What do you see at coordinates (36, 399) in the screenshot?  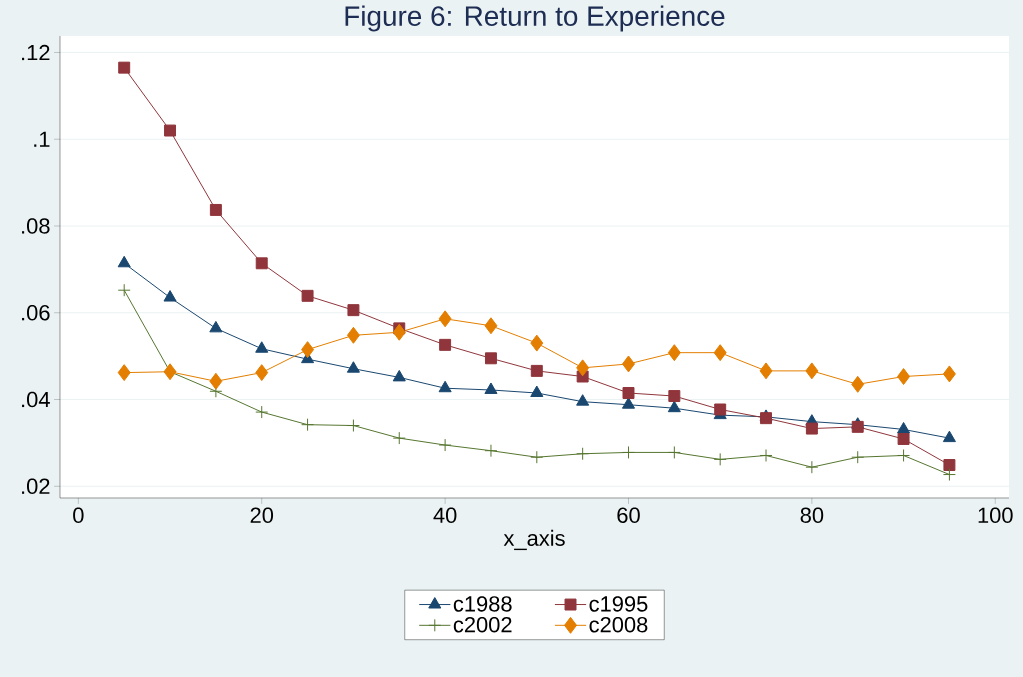 I see `y-tick-label: .04` at bounding box center [36, 399].